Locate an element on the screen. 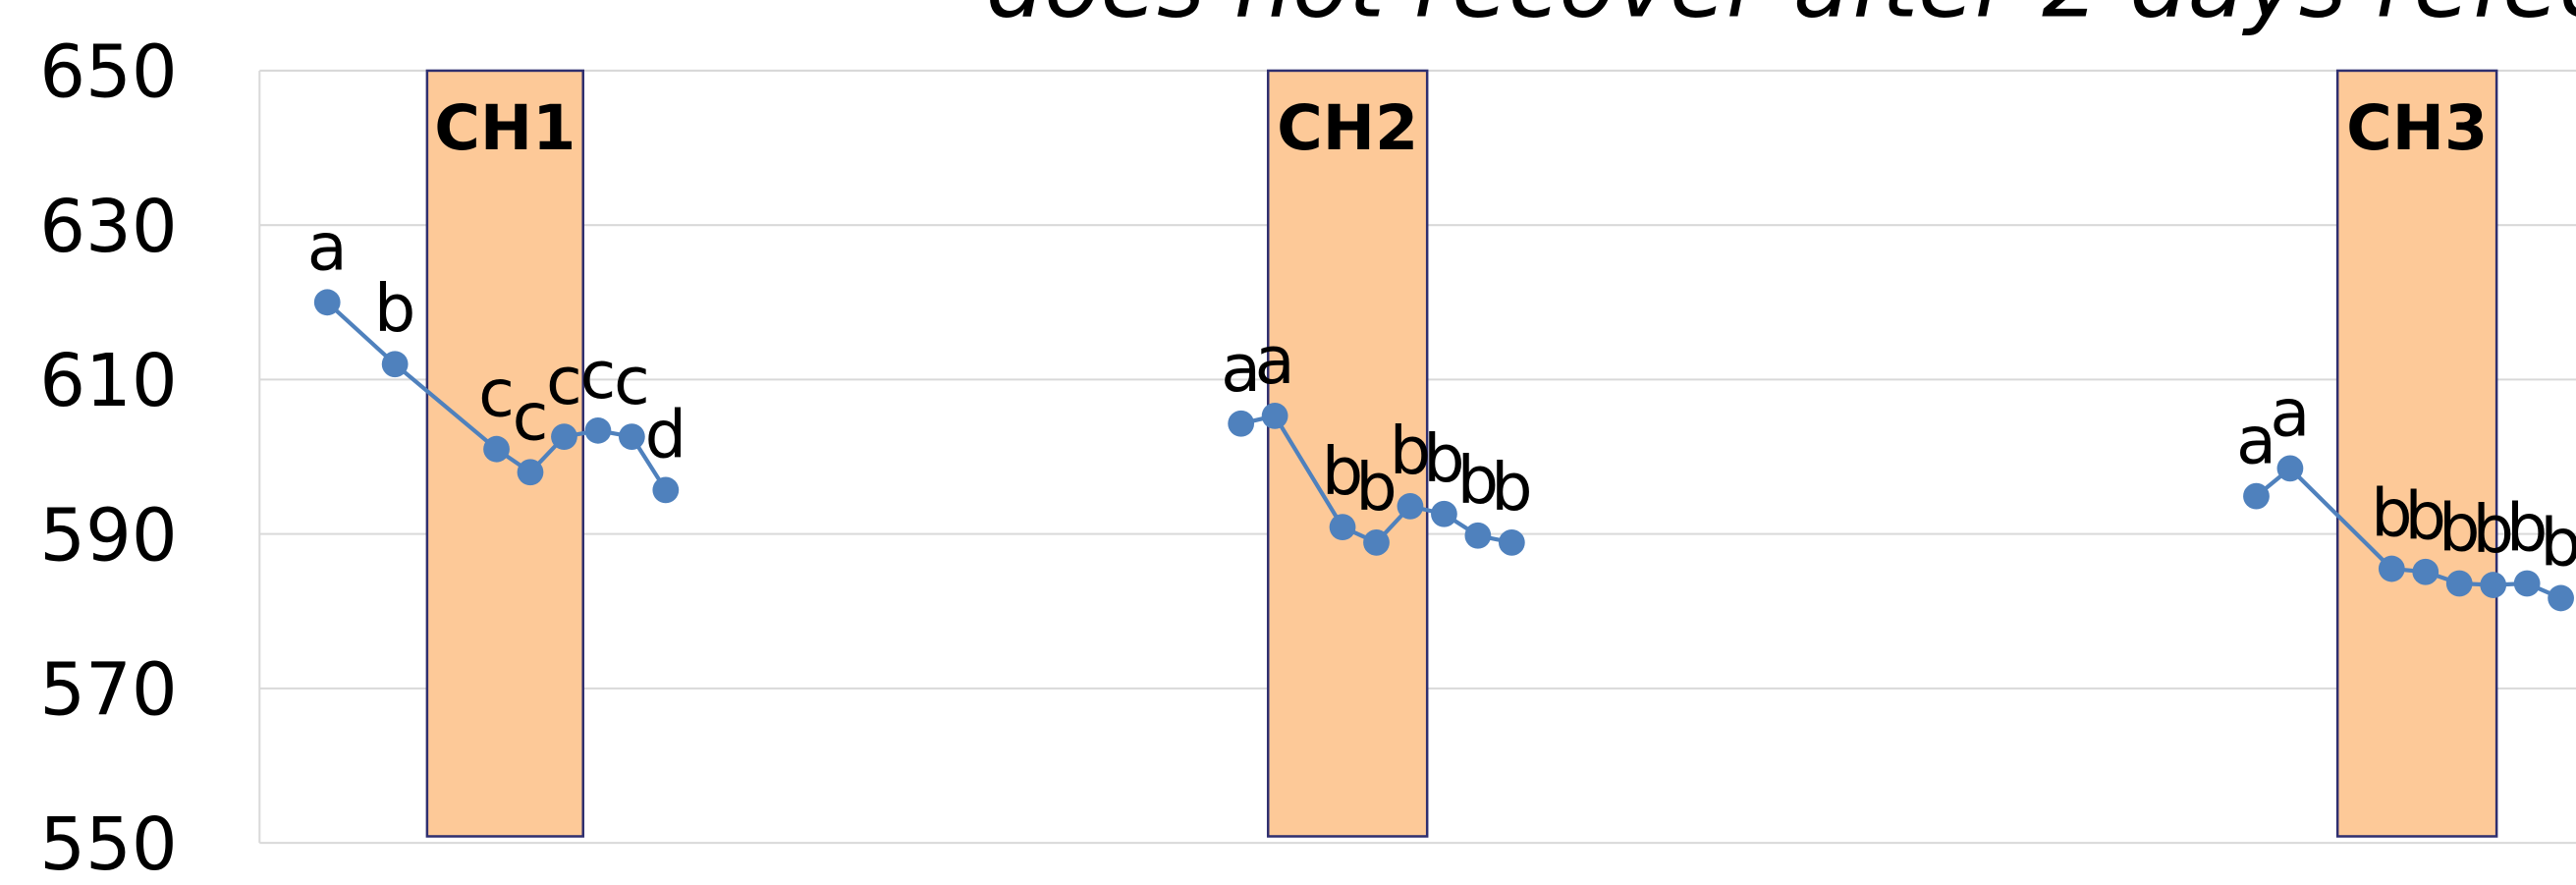 The width and height of the screenshot is (2576, 885). y-tick-label: 630 is located at coordinates (108, 227).